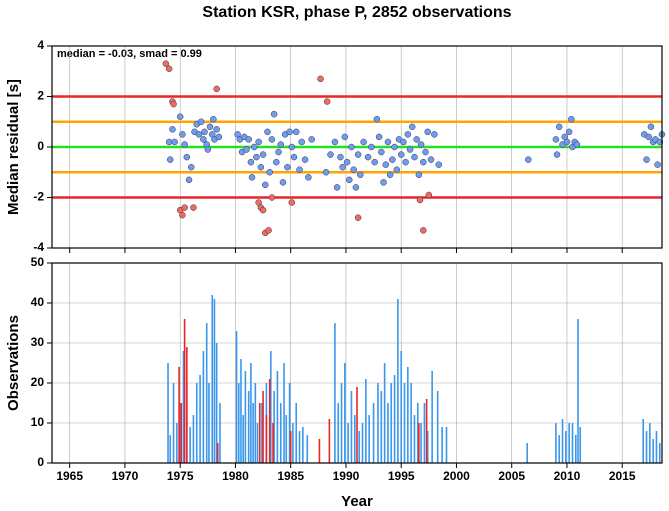 The width and height of the screenshot is (669, 511). I want to click on x-axis-label: Year, so click(357, 501).